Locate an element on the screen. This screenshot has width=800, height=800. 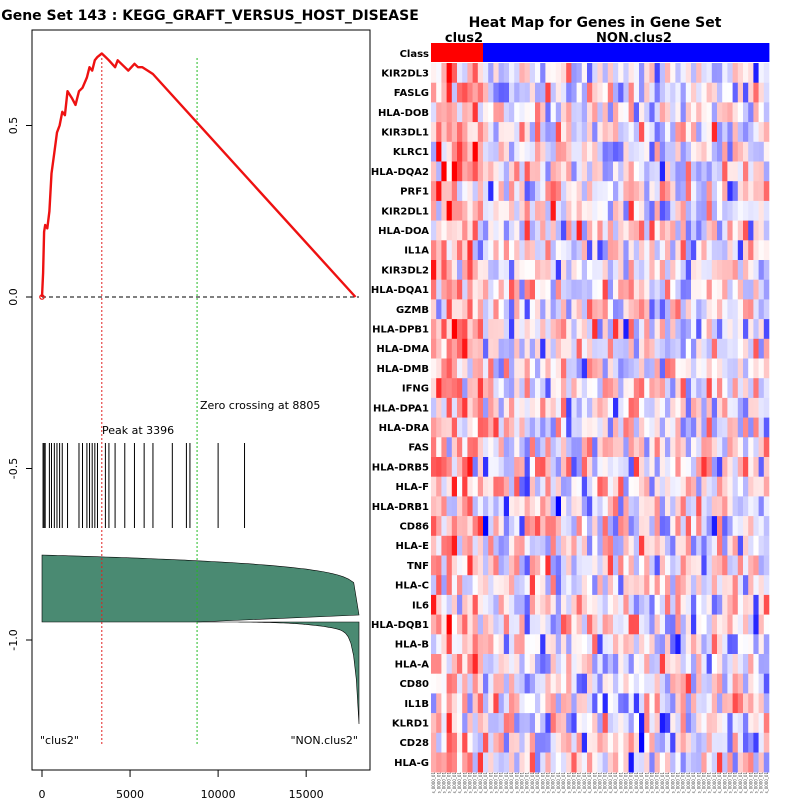
gene-label: FASLG is located at coordinates (411, 93).